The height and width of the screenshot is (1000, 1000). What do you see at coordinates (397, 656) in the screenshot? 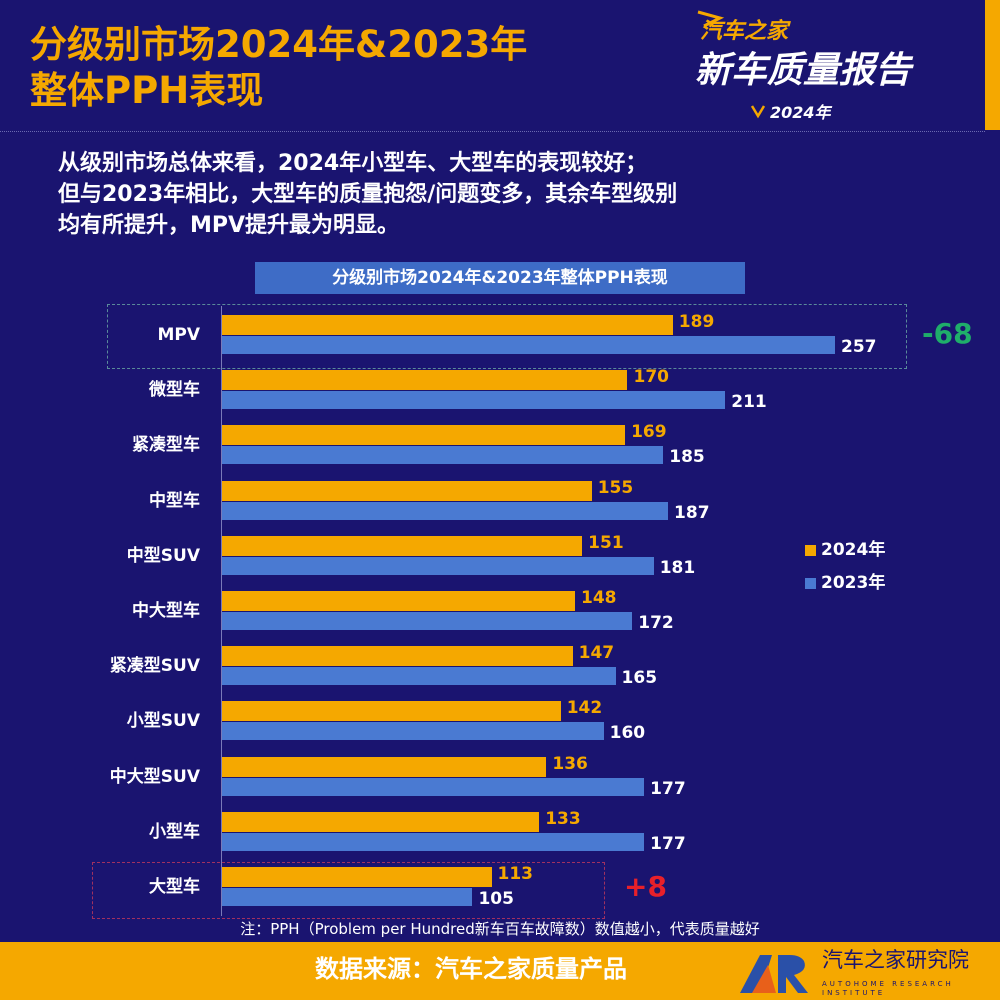
I see `bar-2024年-紧凑型SUV` at bounding box center [397, 656].